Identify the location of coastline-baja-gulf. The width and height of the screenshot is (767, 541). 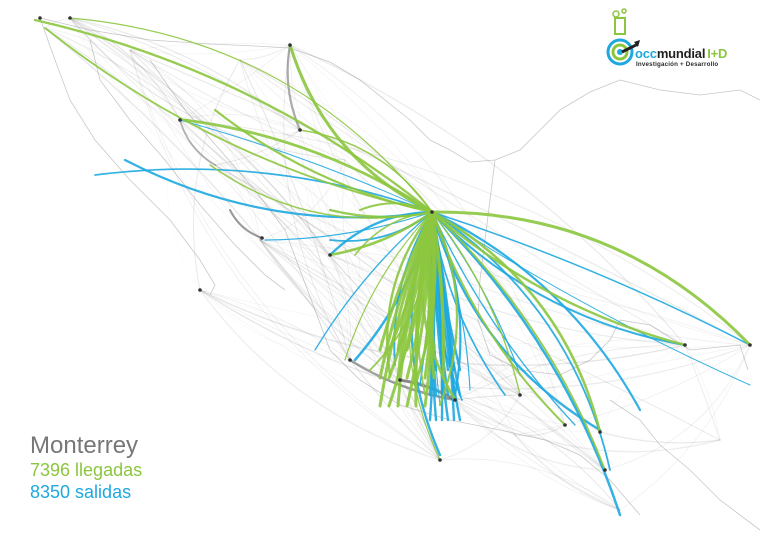
(187, 165).